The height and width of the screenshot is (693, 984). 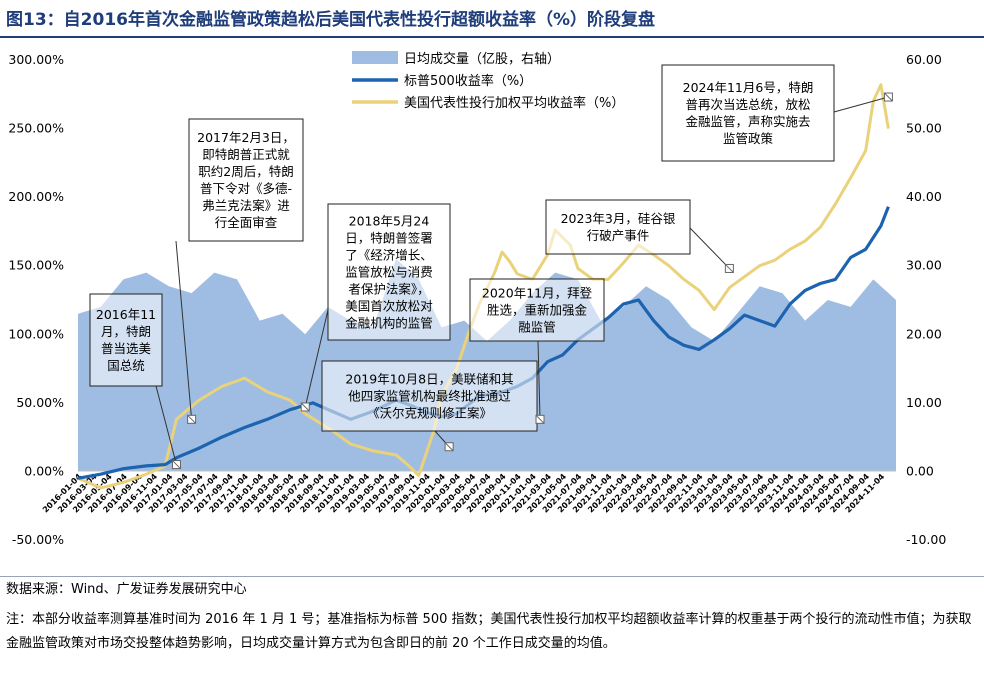 What do you see at coordinates (924, 59) in the screenshot?
I see `right-axis-tick: 60.00` at bounding box center [924, 59].